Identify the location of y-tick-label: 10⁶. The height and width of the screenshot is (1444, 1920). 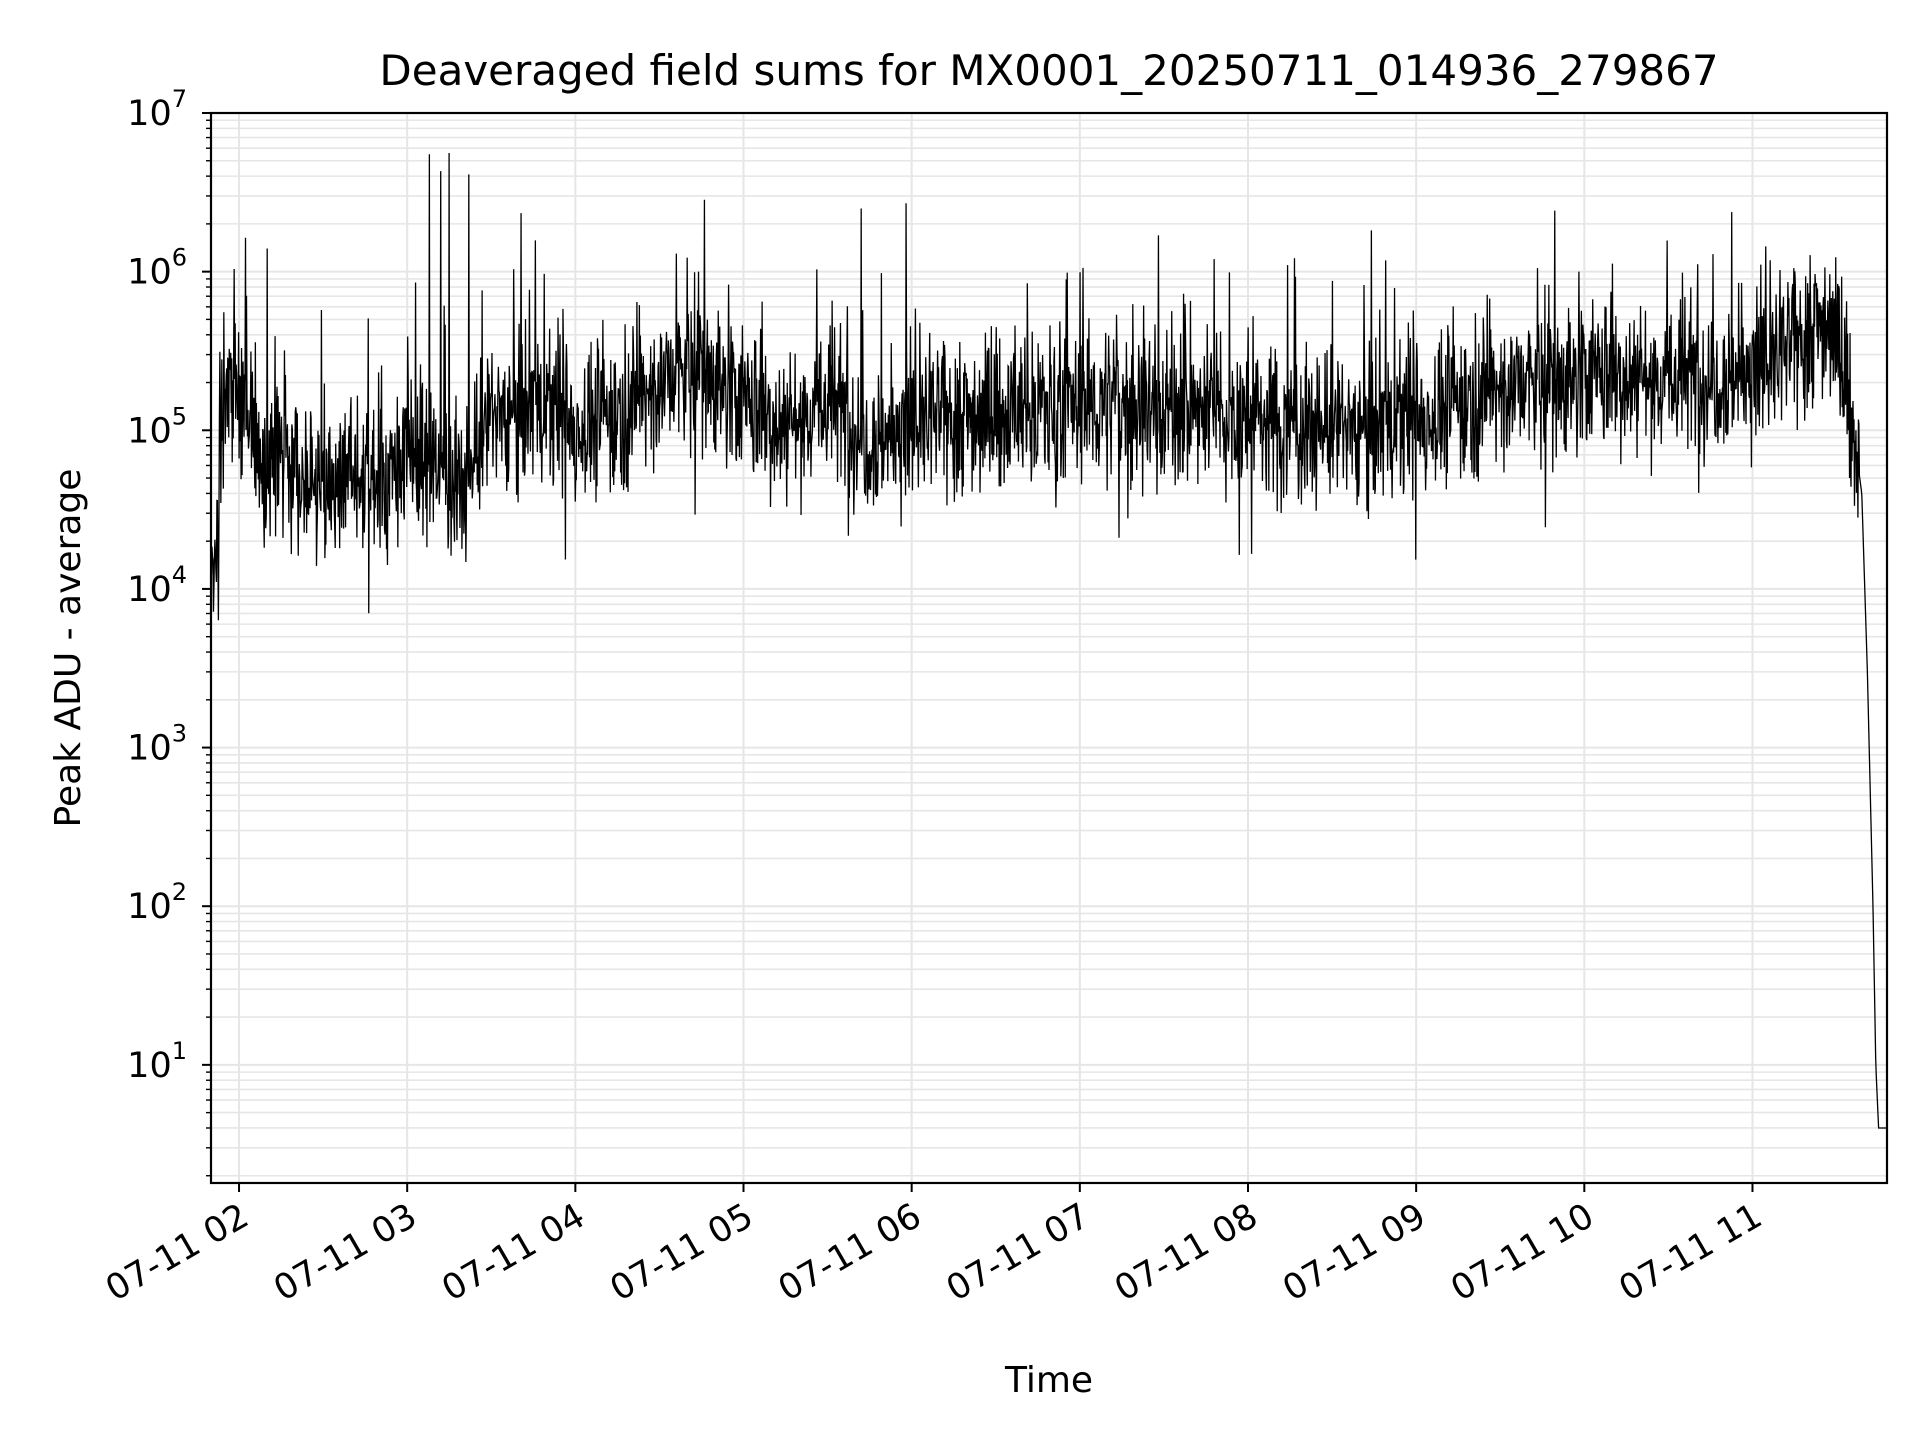
(157, 268).